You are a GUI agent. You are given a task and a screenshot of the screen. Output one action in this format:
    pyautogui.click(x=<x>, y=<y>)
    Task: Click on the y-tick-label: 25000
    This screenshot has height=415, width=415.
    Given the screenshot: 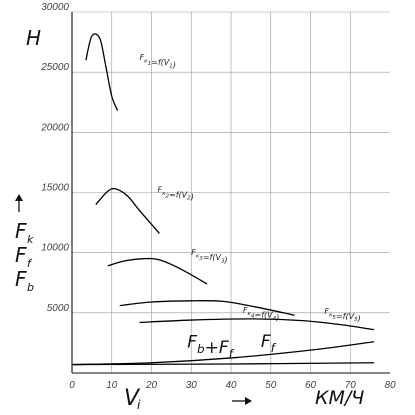 What is the action you would take?
    pyautogui.click(x=54, y=67)
    